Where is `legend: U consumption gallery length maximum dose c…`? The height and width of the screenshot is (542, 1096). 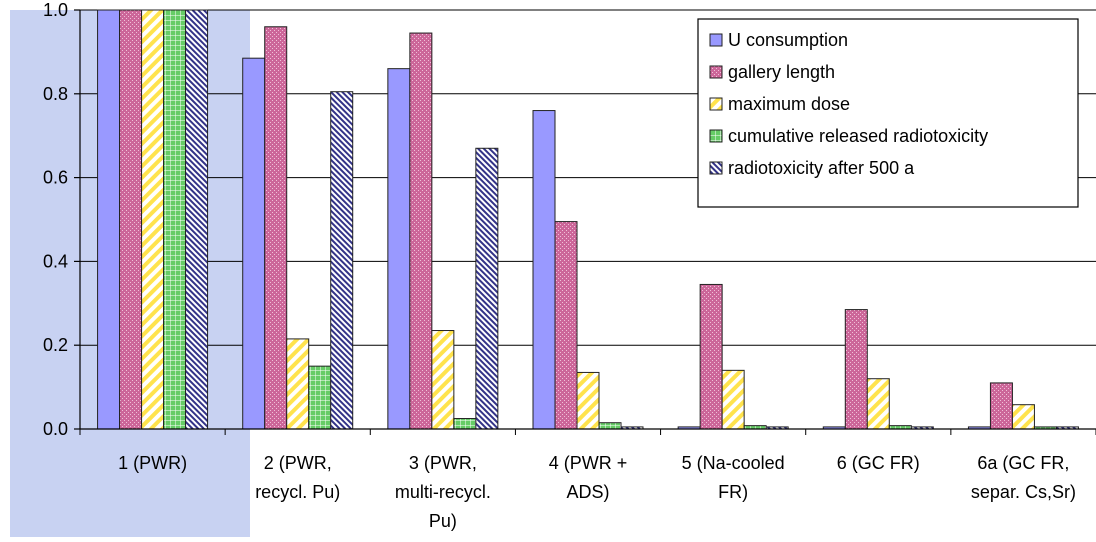 legend: U consumption gallery length maximum dose c… is located at coordinates (888, 113).